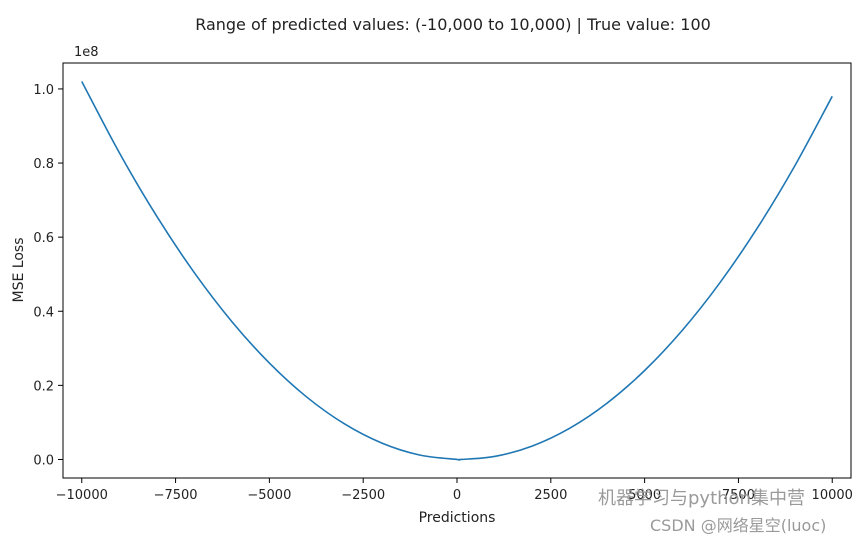 The image size is (865, 541). I want to click on x-tick-label: −7500, so click(176, 495).